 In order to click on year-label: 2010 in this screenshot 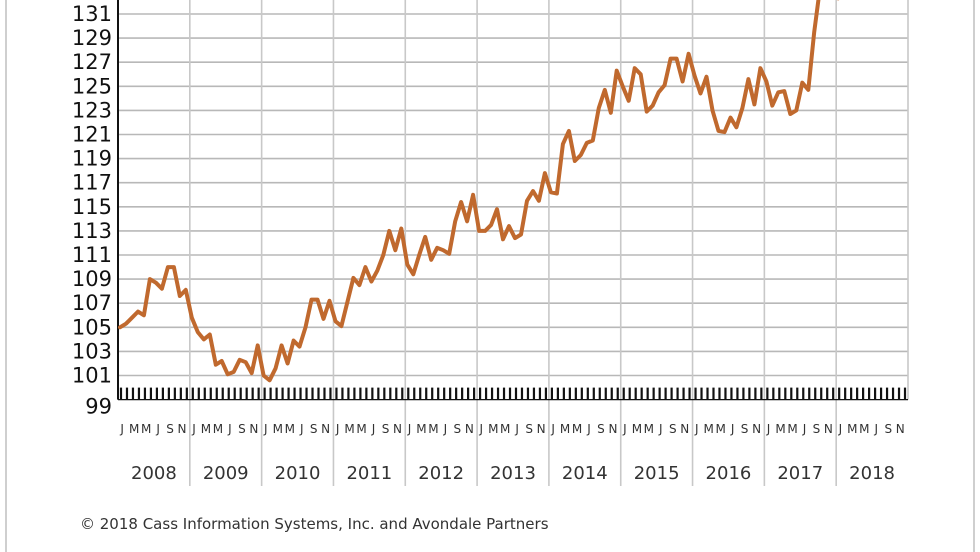, I will do `click(298, 473)`.